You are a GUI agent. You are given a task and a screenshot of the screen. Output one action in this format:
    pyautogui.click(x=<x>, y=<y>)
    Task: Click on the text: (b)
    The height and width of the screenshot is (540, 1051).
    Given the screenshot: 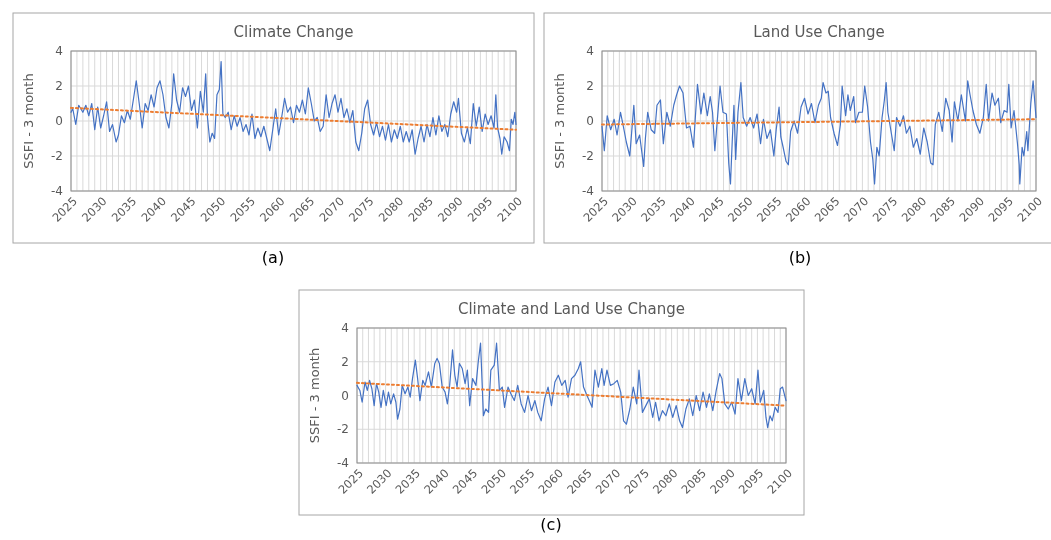 What is the action you would take?
    pyautogui.click(x=800, y=257)
    